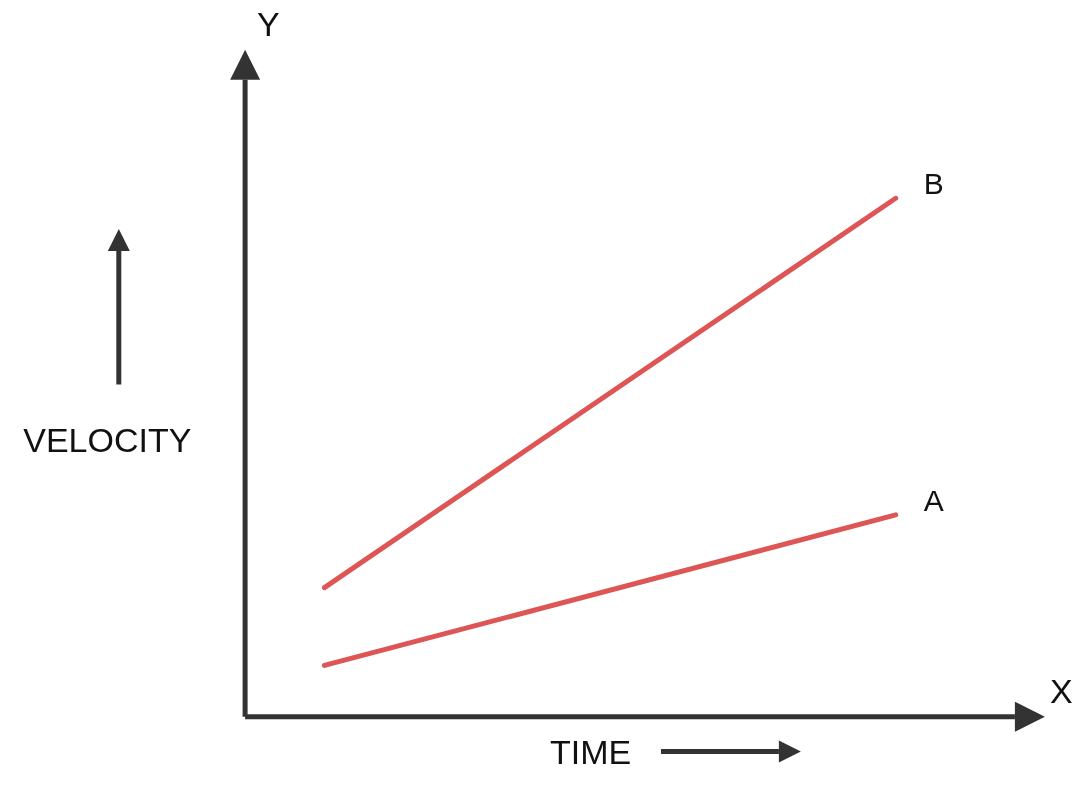 The height and width of the screenshot is (789, 1082). What do you see at coordinates (591, 752) in the screenshot?
I see `x-axis-title: TIME` at bounding box center [591, 752].